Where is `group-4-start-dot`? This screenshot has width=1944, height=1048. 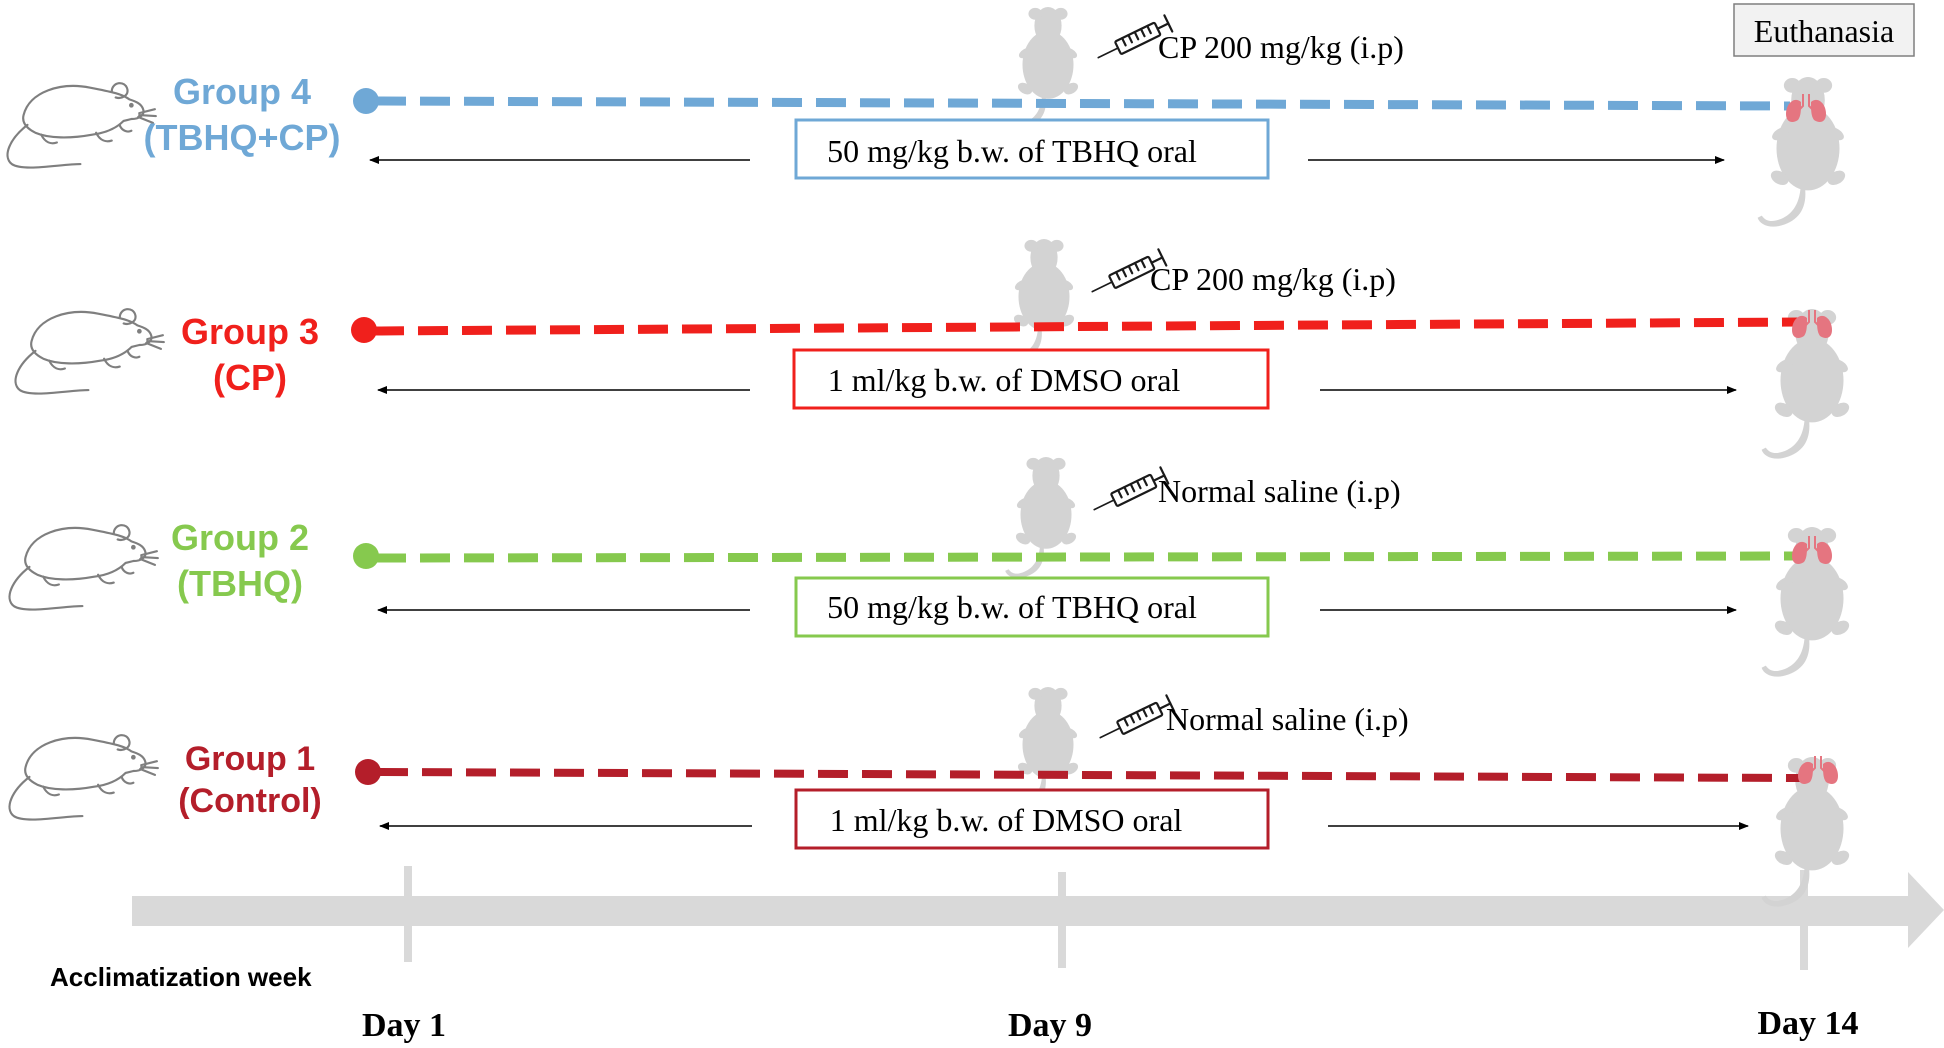
group-4-start-dot is located at coordinates (366, 101).